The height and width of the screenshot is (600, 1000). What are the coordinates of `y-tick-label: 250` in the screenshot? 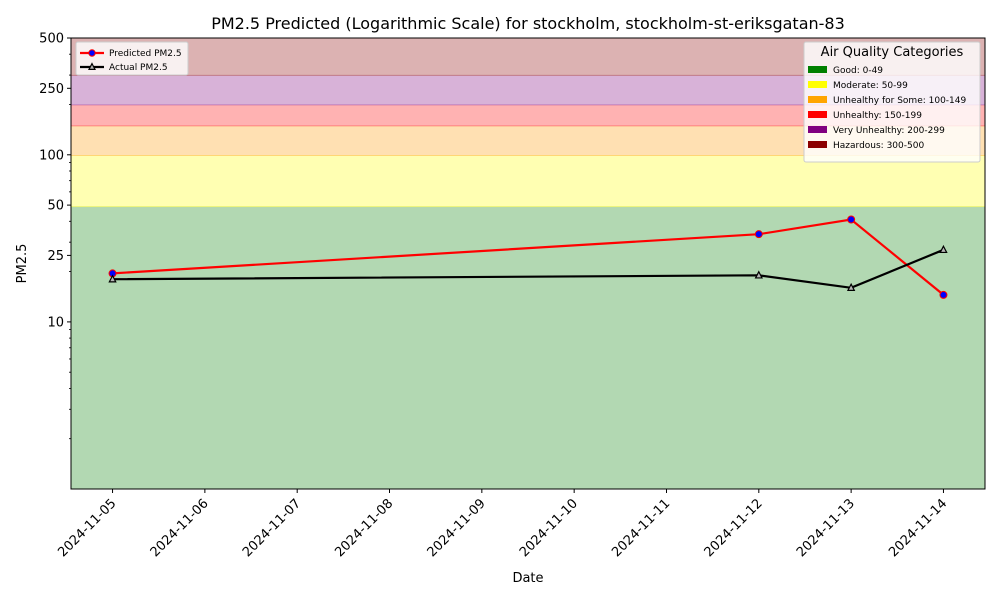 It's located at (51, 89).